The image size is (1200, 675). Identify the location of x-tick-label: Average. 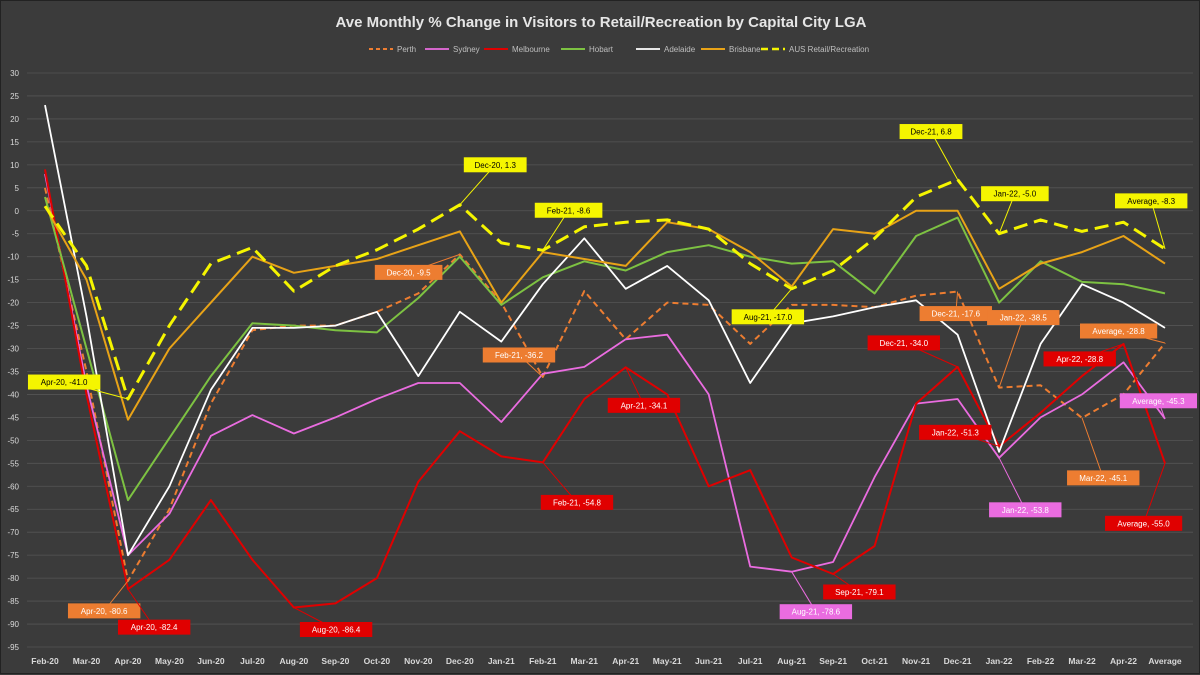
(1165, 661).